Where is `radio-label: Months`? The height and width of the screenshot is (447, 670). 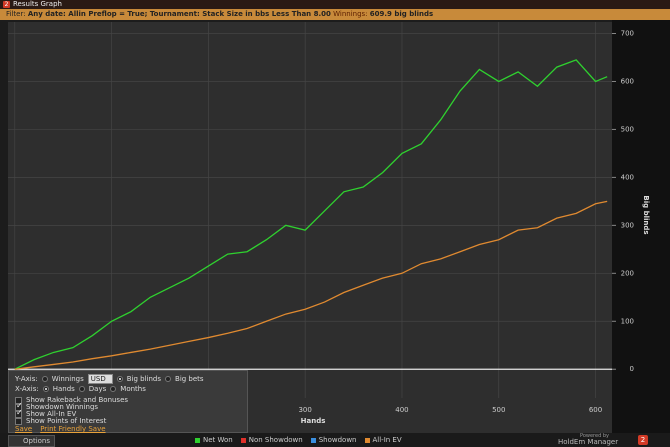
radio-label: Months is located at coordinates (133, 389).